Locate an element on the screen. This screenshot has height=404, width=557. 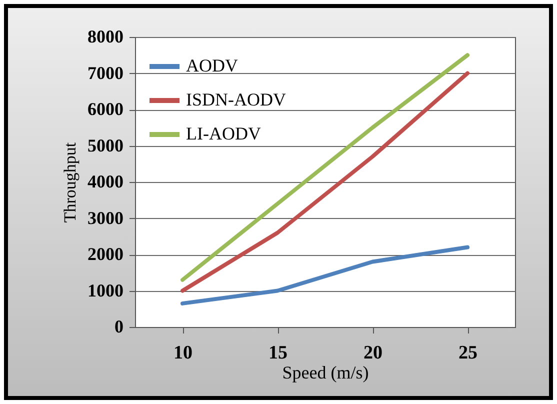
x-tick-label: 10 is located at coordinates (183, 353).